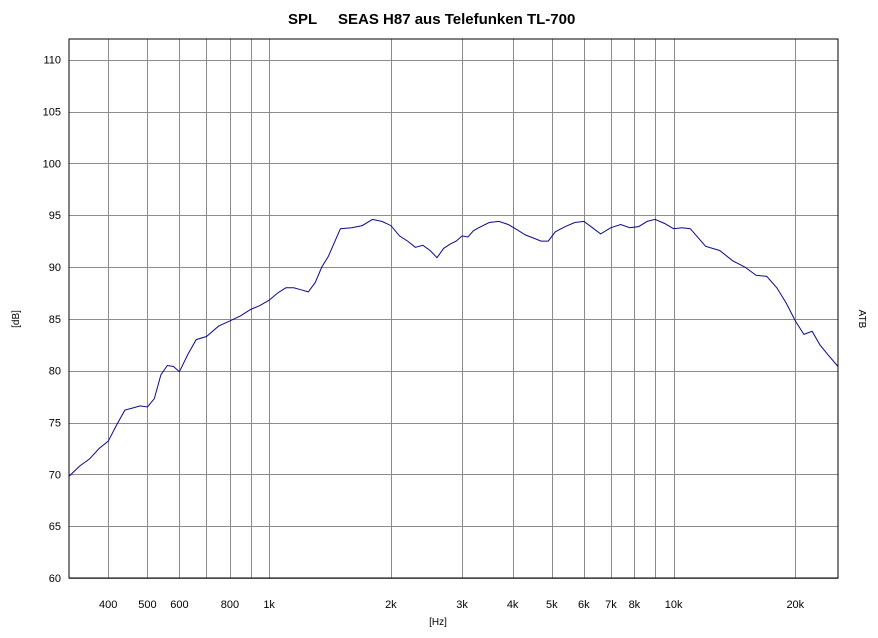 The height and width of the screenshot is (638, 878). I want to click on x-tick-label: 2k, so click(391, 605).